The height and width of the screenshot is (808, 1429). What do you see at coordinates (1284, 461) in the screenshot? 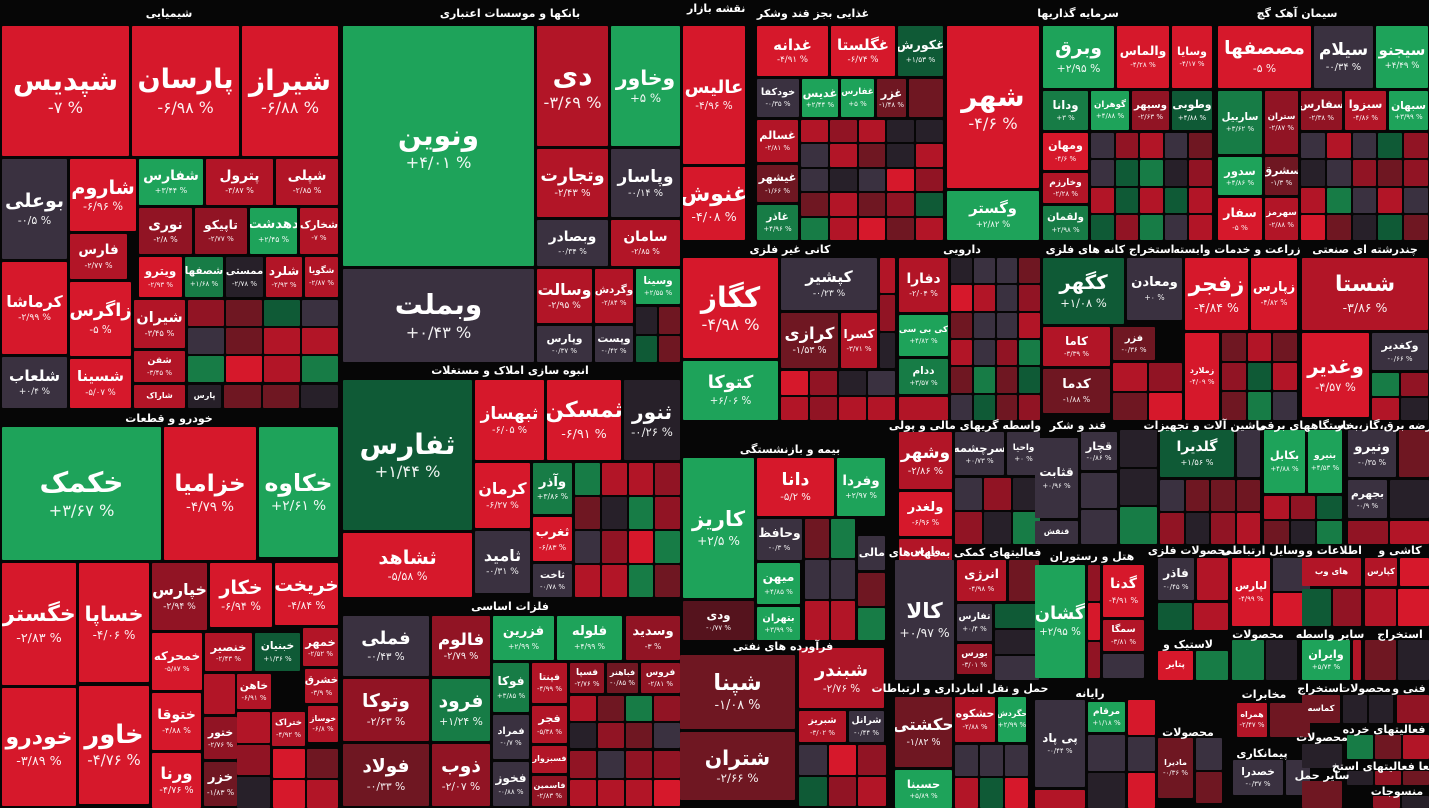
I see `tile-بکابل: بکابل +۴/۸۸ %` at bounding box center [1284, 461].